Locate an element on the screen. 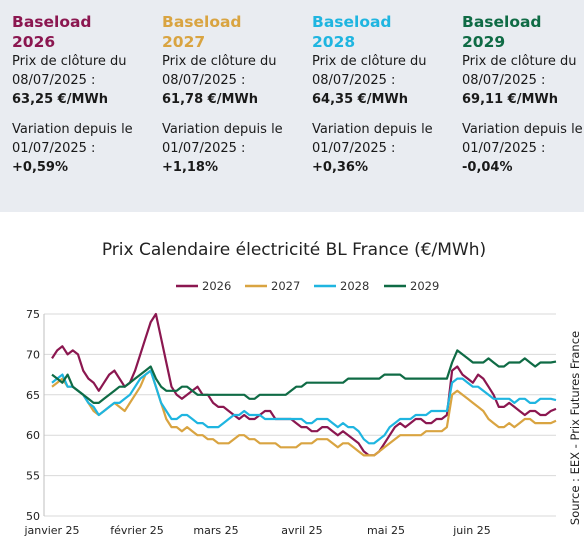 The image size is (584, 560). series-line-2027 is located at coordinates (304, 413).